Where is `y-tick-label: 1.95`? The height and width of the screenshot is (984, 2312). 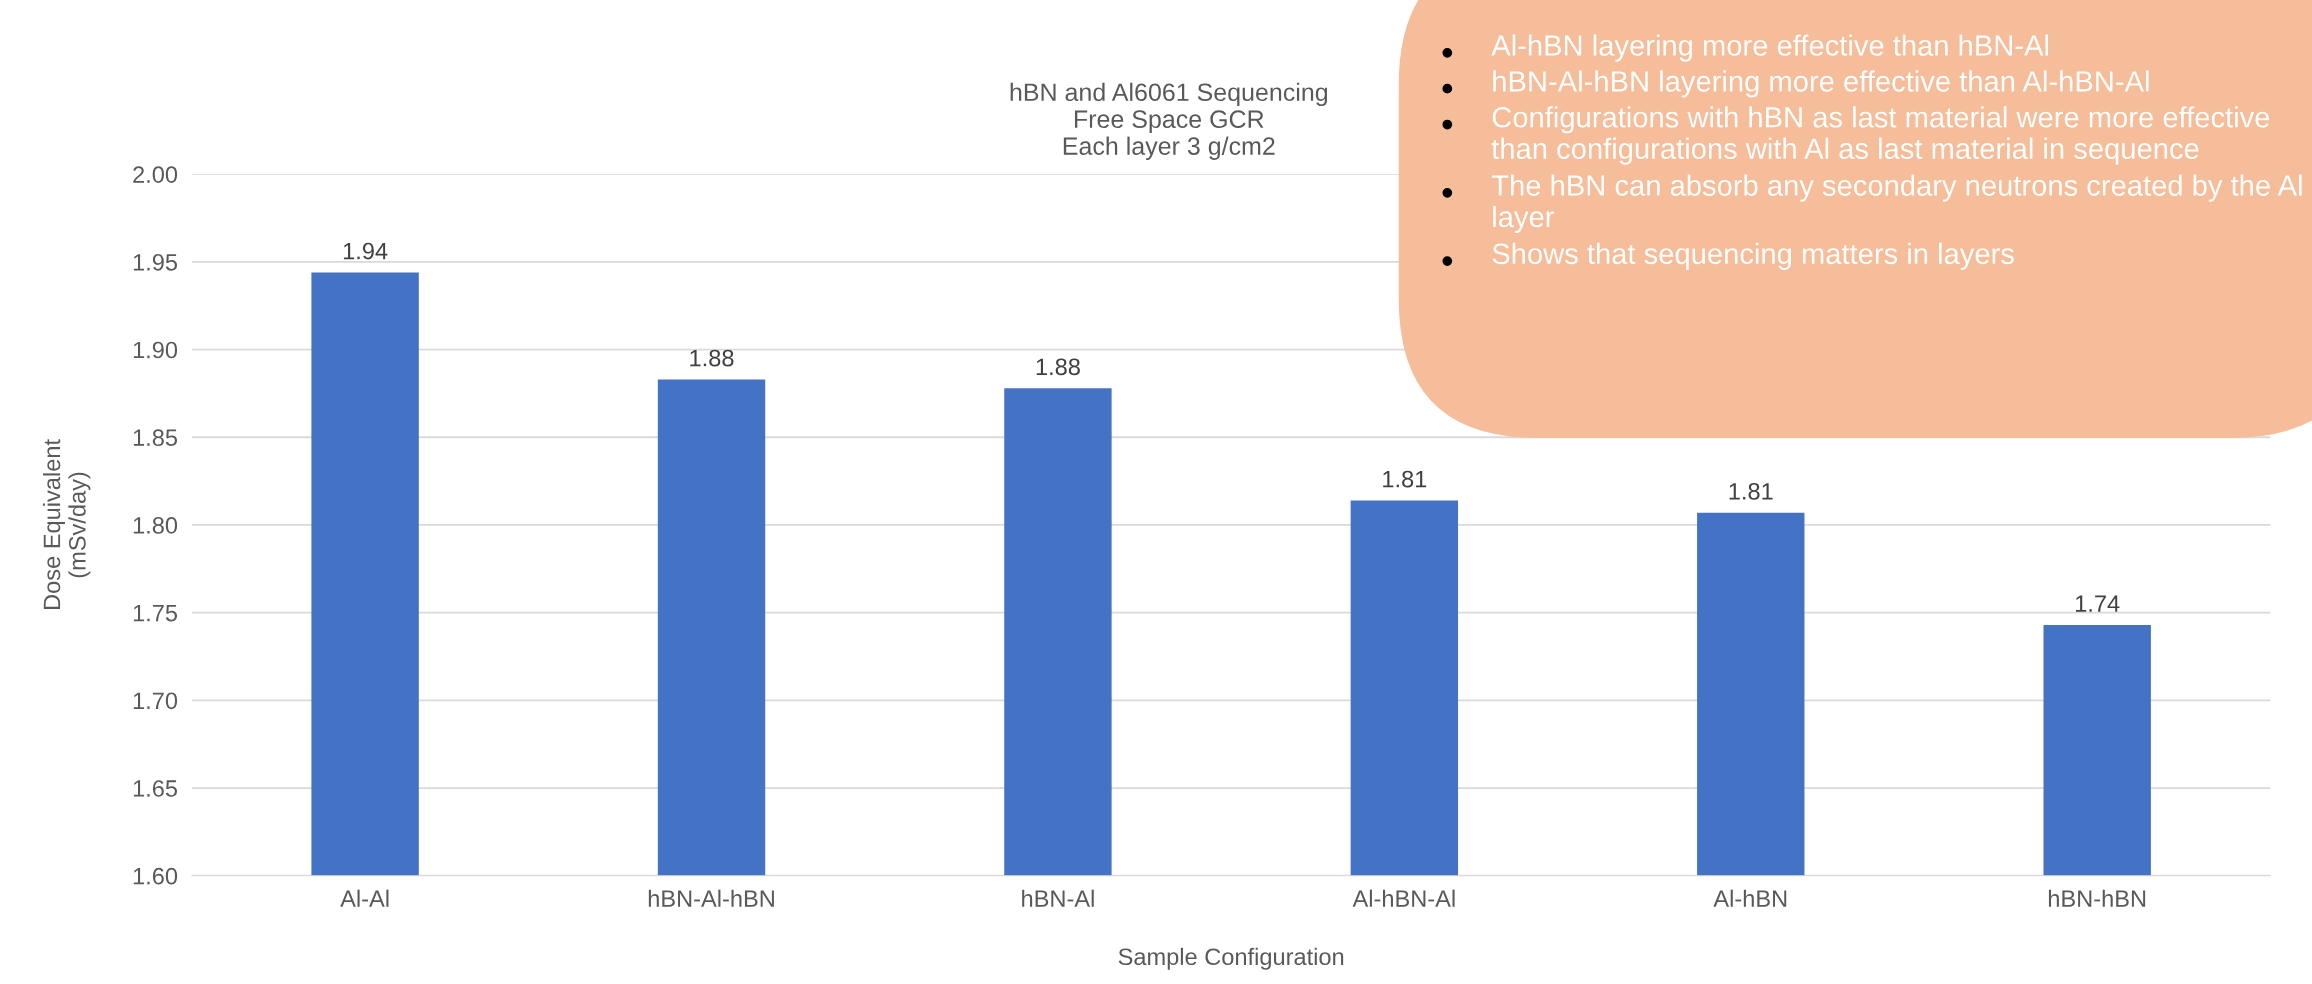 y-tick-label: 1.95 is located at coordinates (155, 262).